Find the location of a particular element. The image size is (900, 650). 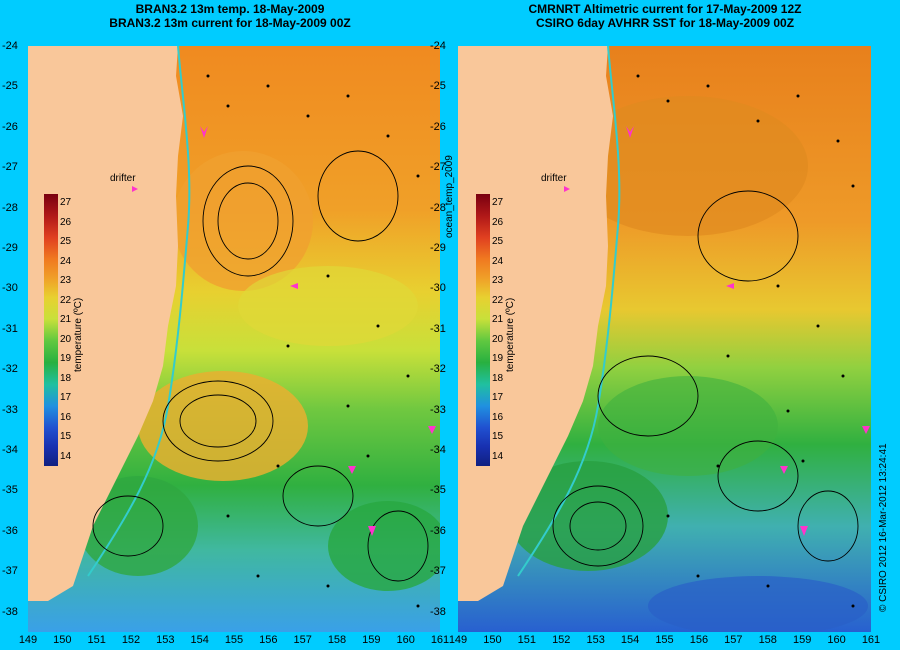

left-title-line1: BRAN3.2 13m temp. 18-May-2009 is located at coordinates (230, 9).